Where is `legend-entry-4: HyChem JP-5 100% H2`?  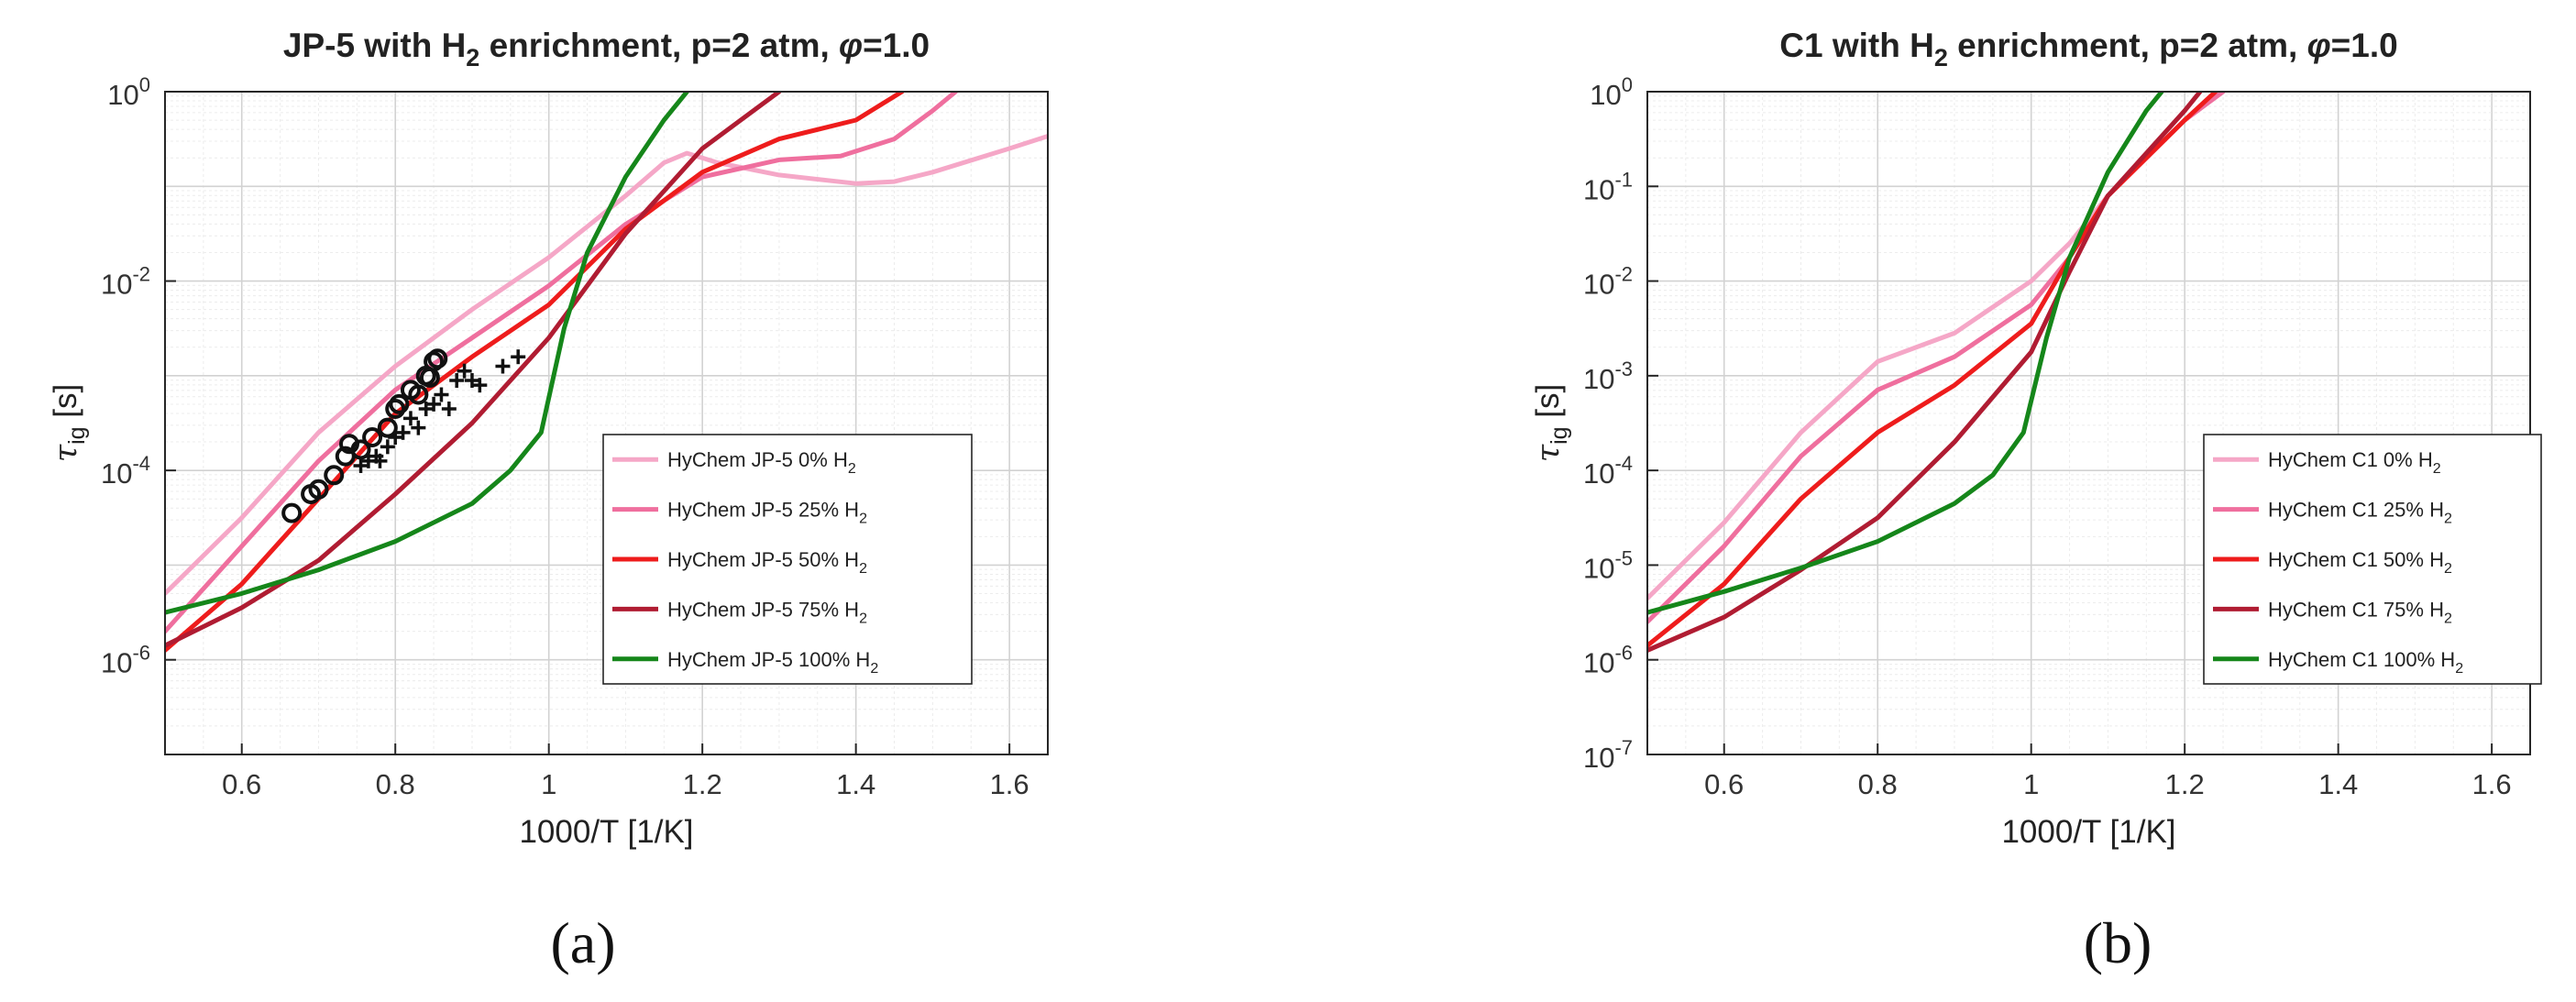 legend-entry-4: HyChem JP-5 100% H2 is located at coordinates (773, 663).